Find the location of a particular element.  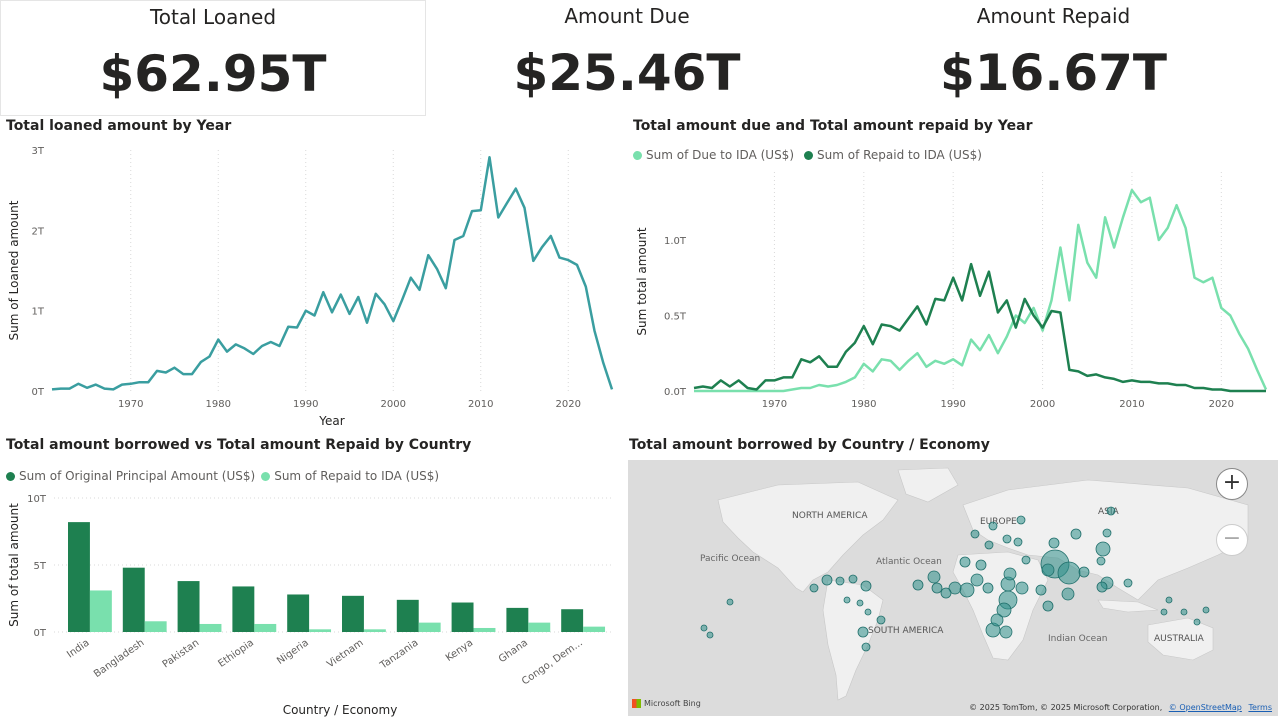

y-tick-label: 3T is located at coordinates (38, 151).